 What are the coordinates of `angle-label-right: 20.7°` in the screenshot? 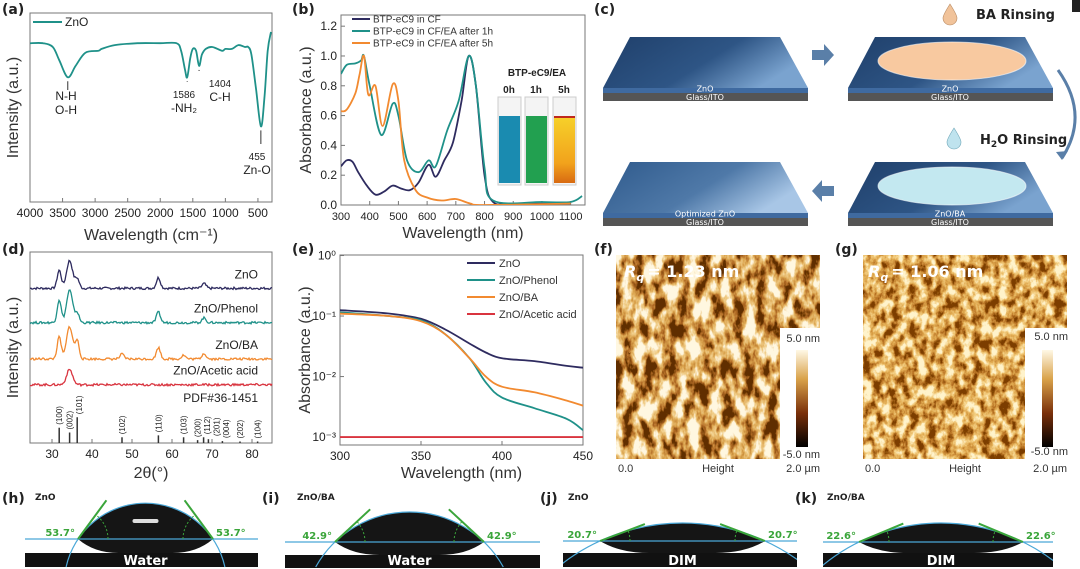 It's located at (783, 535).